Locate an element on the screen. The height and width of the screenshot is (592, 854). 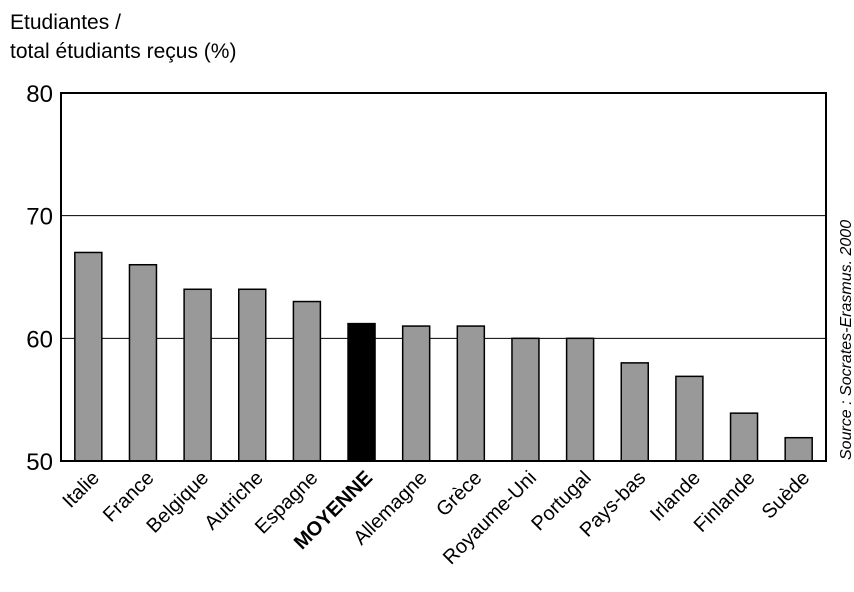
y-tick-label: 50 is located at coordinates (39, 462).